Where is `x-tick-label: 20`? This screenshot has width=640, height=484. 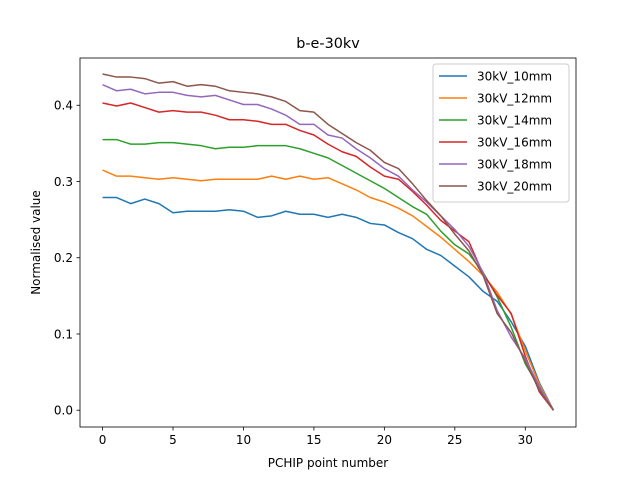
x-tick-label: 20 is located at coordinates (384, 440).